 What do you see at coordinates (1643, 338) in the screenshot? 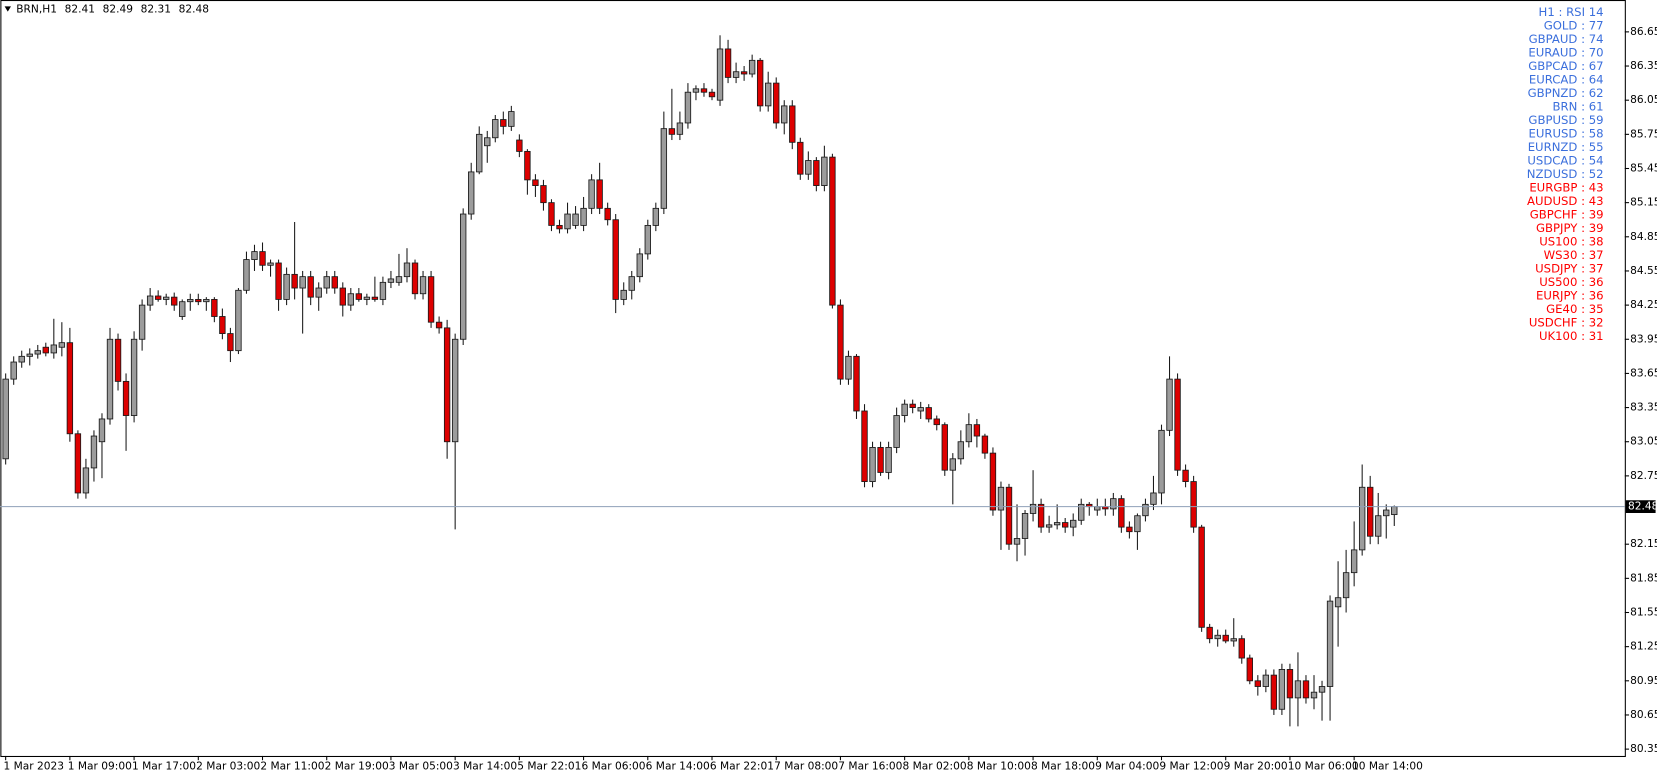
I see `y-tick-label: 83.95` at bounding box center [1643, 338].